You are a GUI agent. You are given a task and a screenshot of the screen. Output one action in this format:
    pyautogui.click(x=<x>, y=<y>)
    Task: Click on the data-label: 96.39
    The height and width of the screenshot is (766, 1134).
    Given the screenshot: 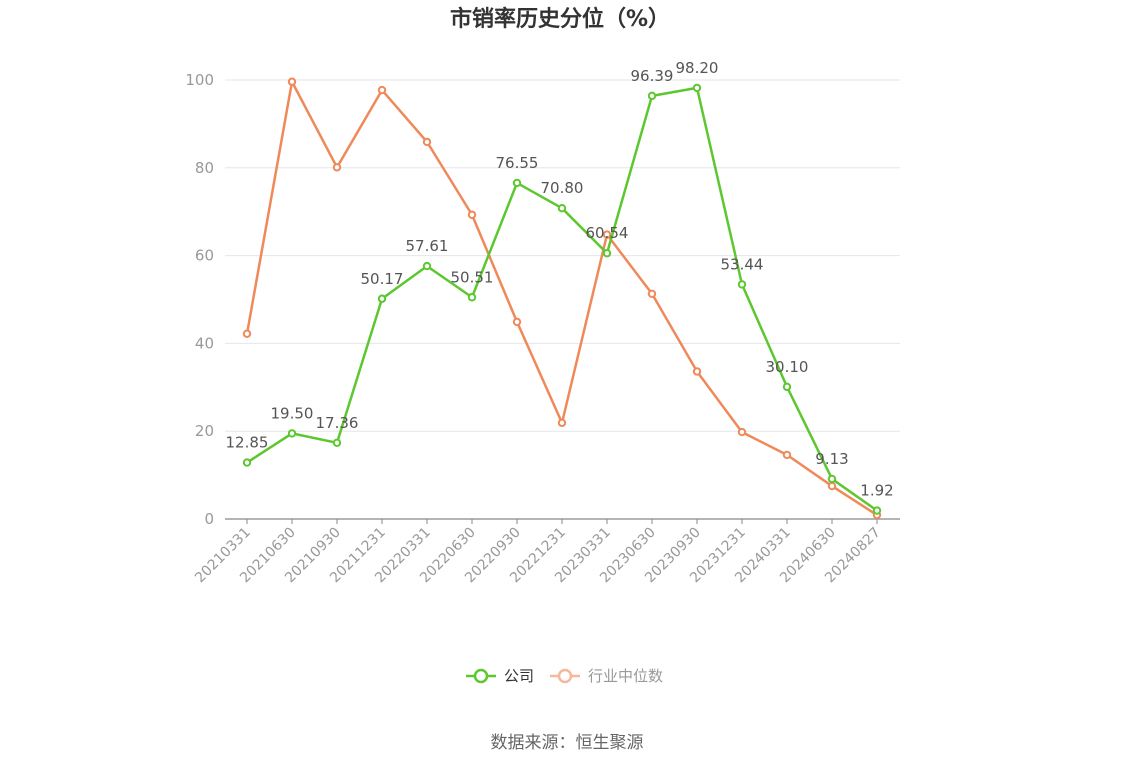 What is the action you would take?
    pyautogui.click(x=652, y=76)
    